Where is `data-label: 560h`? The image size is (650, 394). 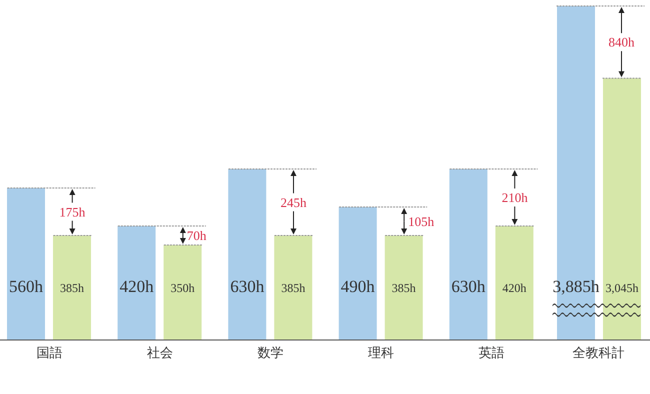 data-label: 560h is located at coordinates (26, 286).